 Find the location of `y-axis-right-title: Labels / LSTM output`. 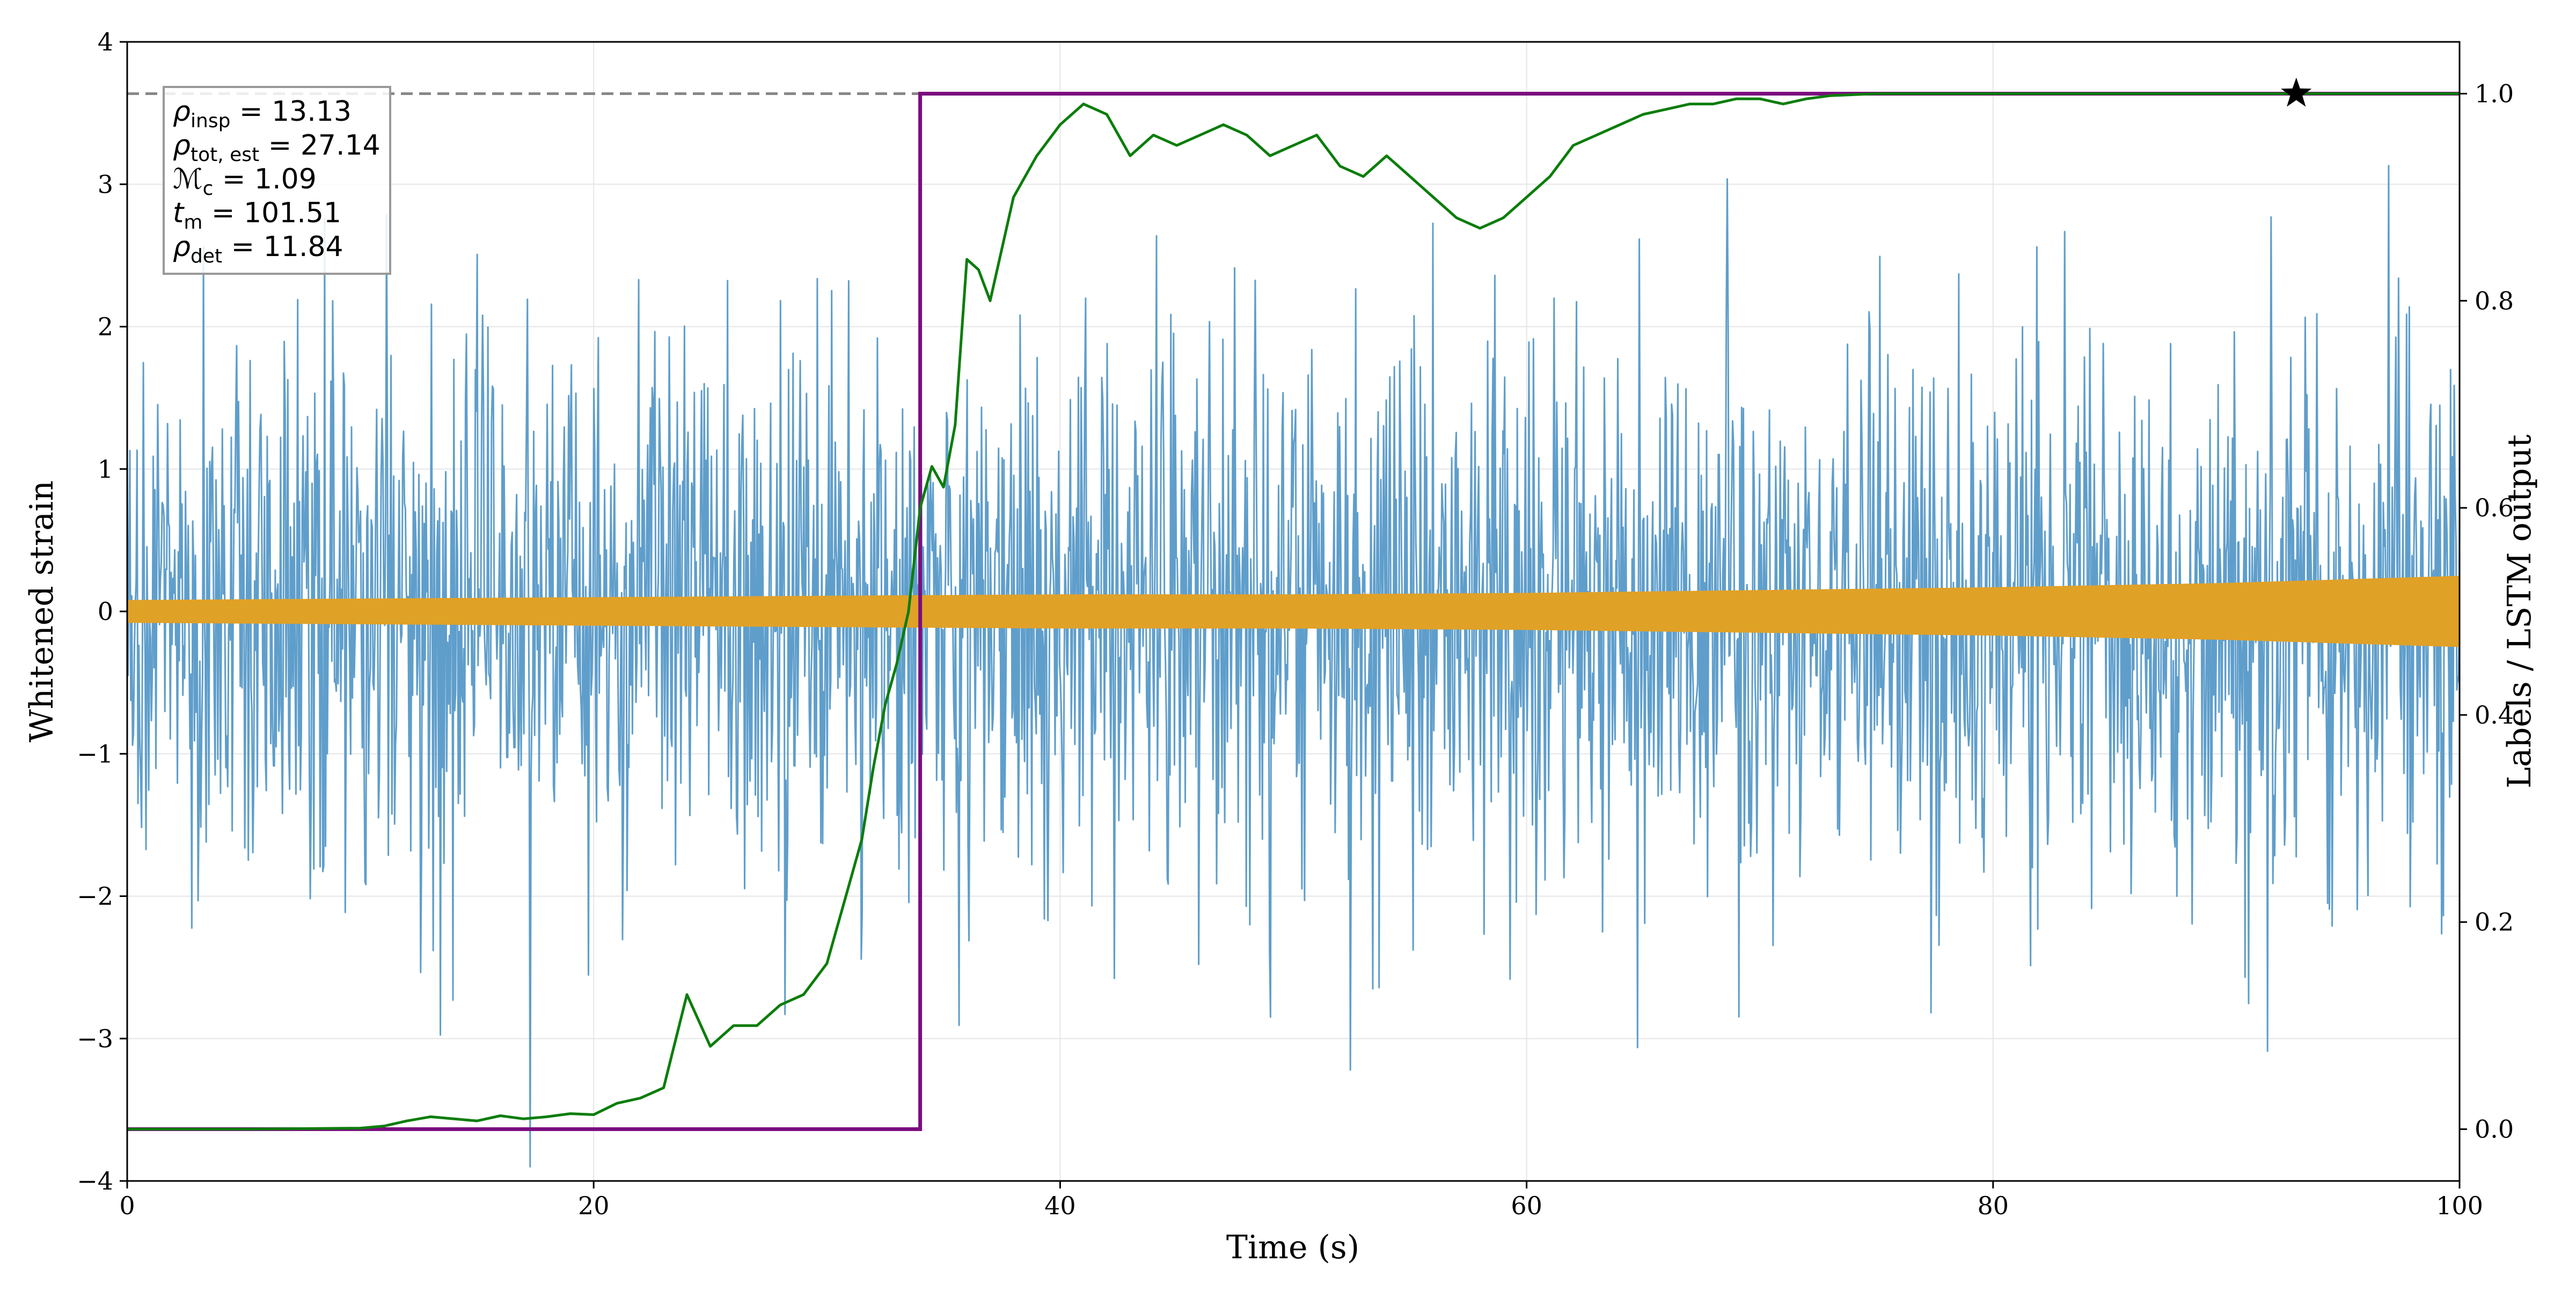

y-axis-right-title: Labels / LSTM output is located at coordinates (2519, 611).